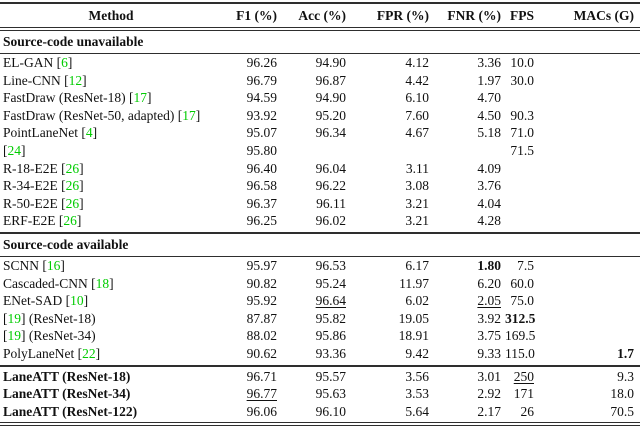 This screenshot has height=435, width=640. What do you see at coordinates (53, 265) in the screenshot?
I see `citation-link: 16` at bounding box center [53, 265].